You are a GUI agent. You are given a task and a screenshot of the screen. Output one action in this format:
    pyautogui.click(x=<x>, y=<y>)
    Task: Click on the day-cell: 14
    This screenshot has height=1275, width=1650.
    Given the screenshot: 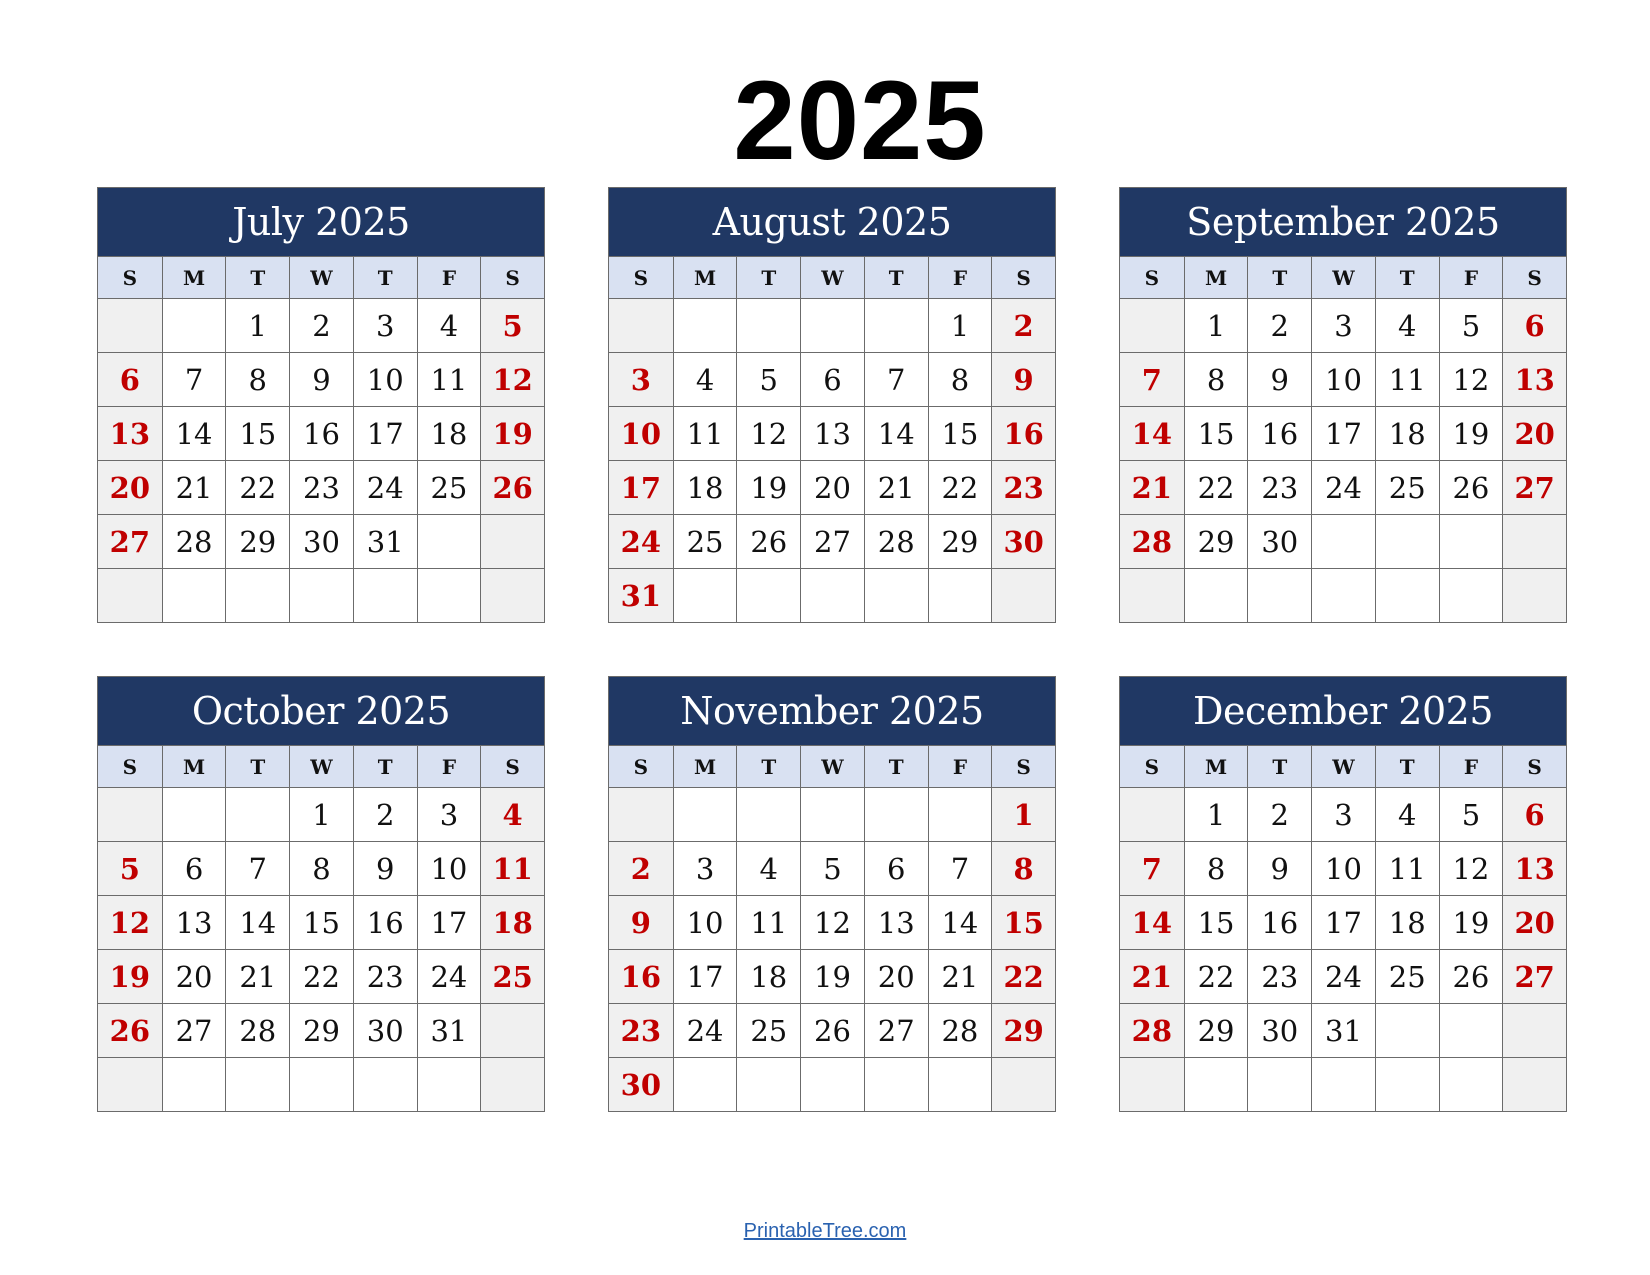 What is the action you would take?
    pyautogui.click(x=895, y=433)
    